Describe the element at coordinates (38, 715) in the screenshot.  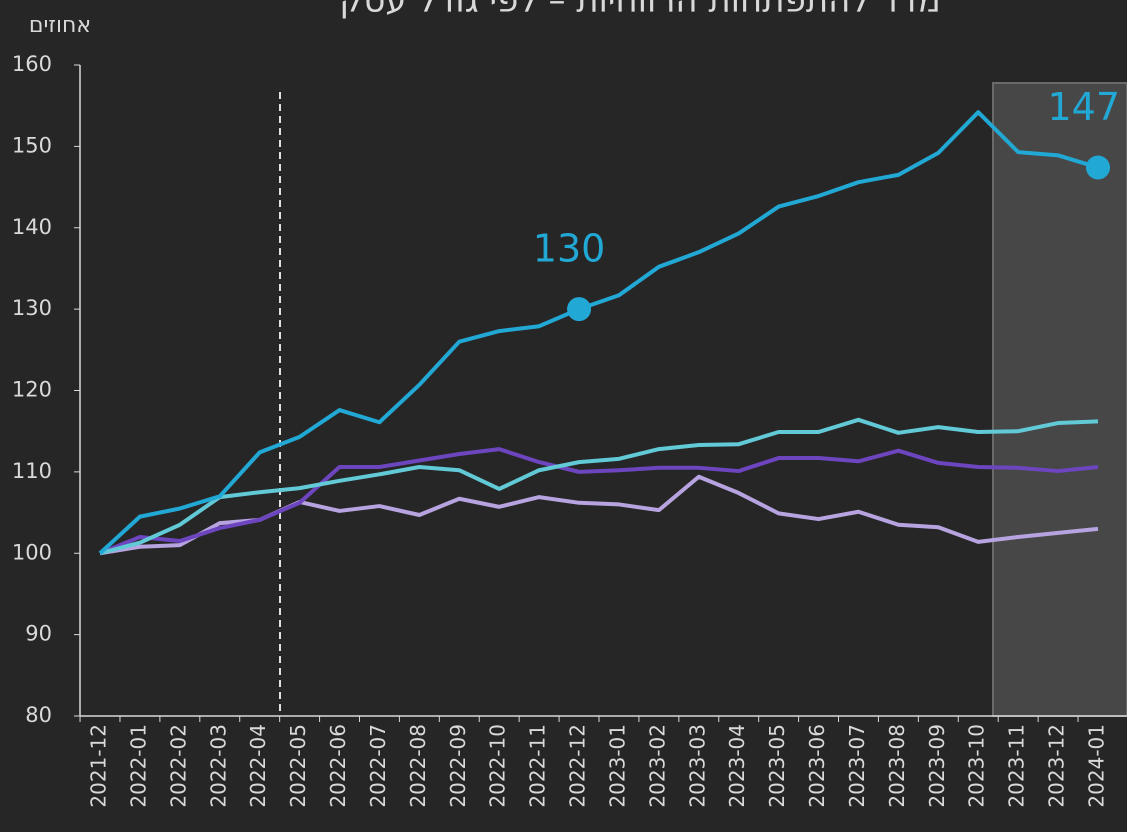
I see `y-tick-label: 80` at that location.